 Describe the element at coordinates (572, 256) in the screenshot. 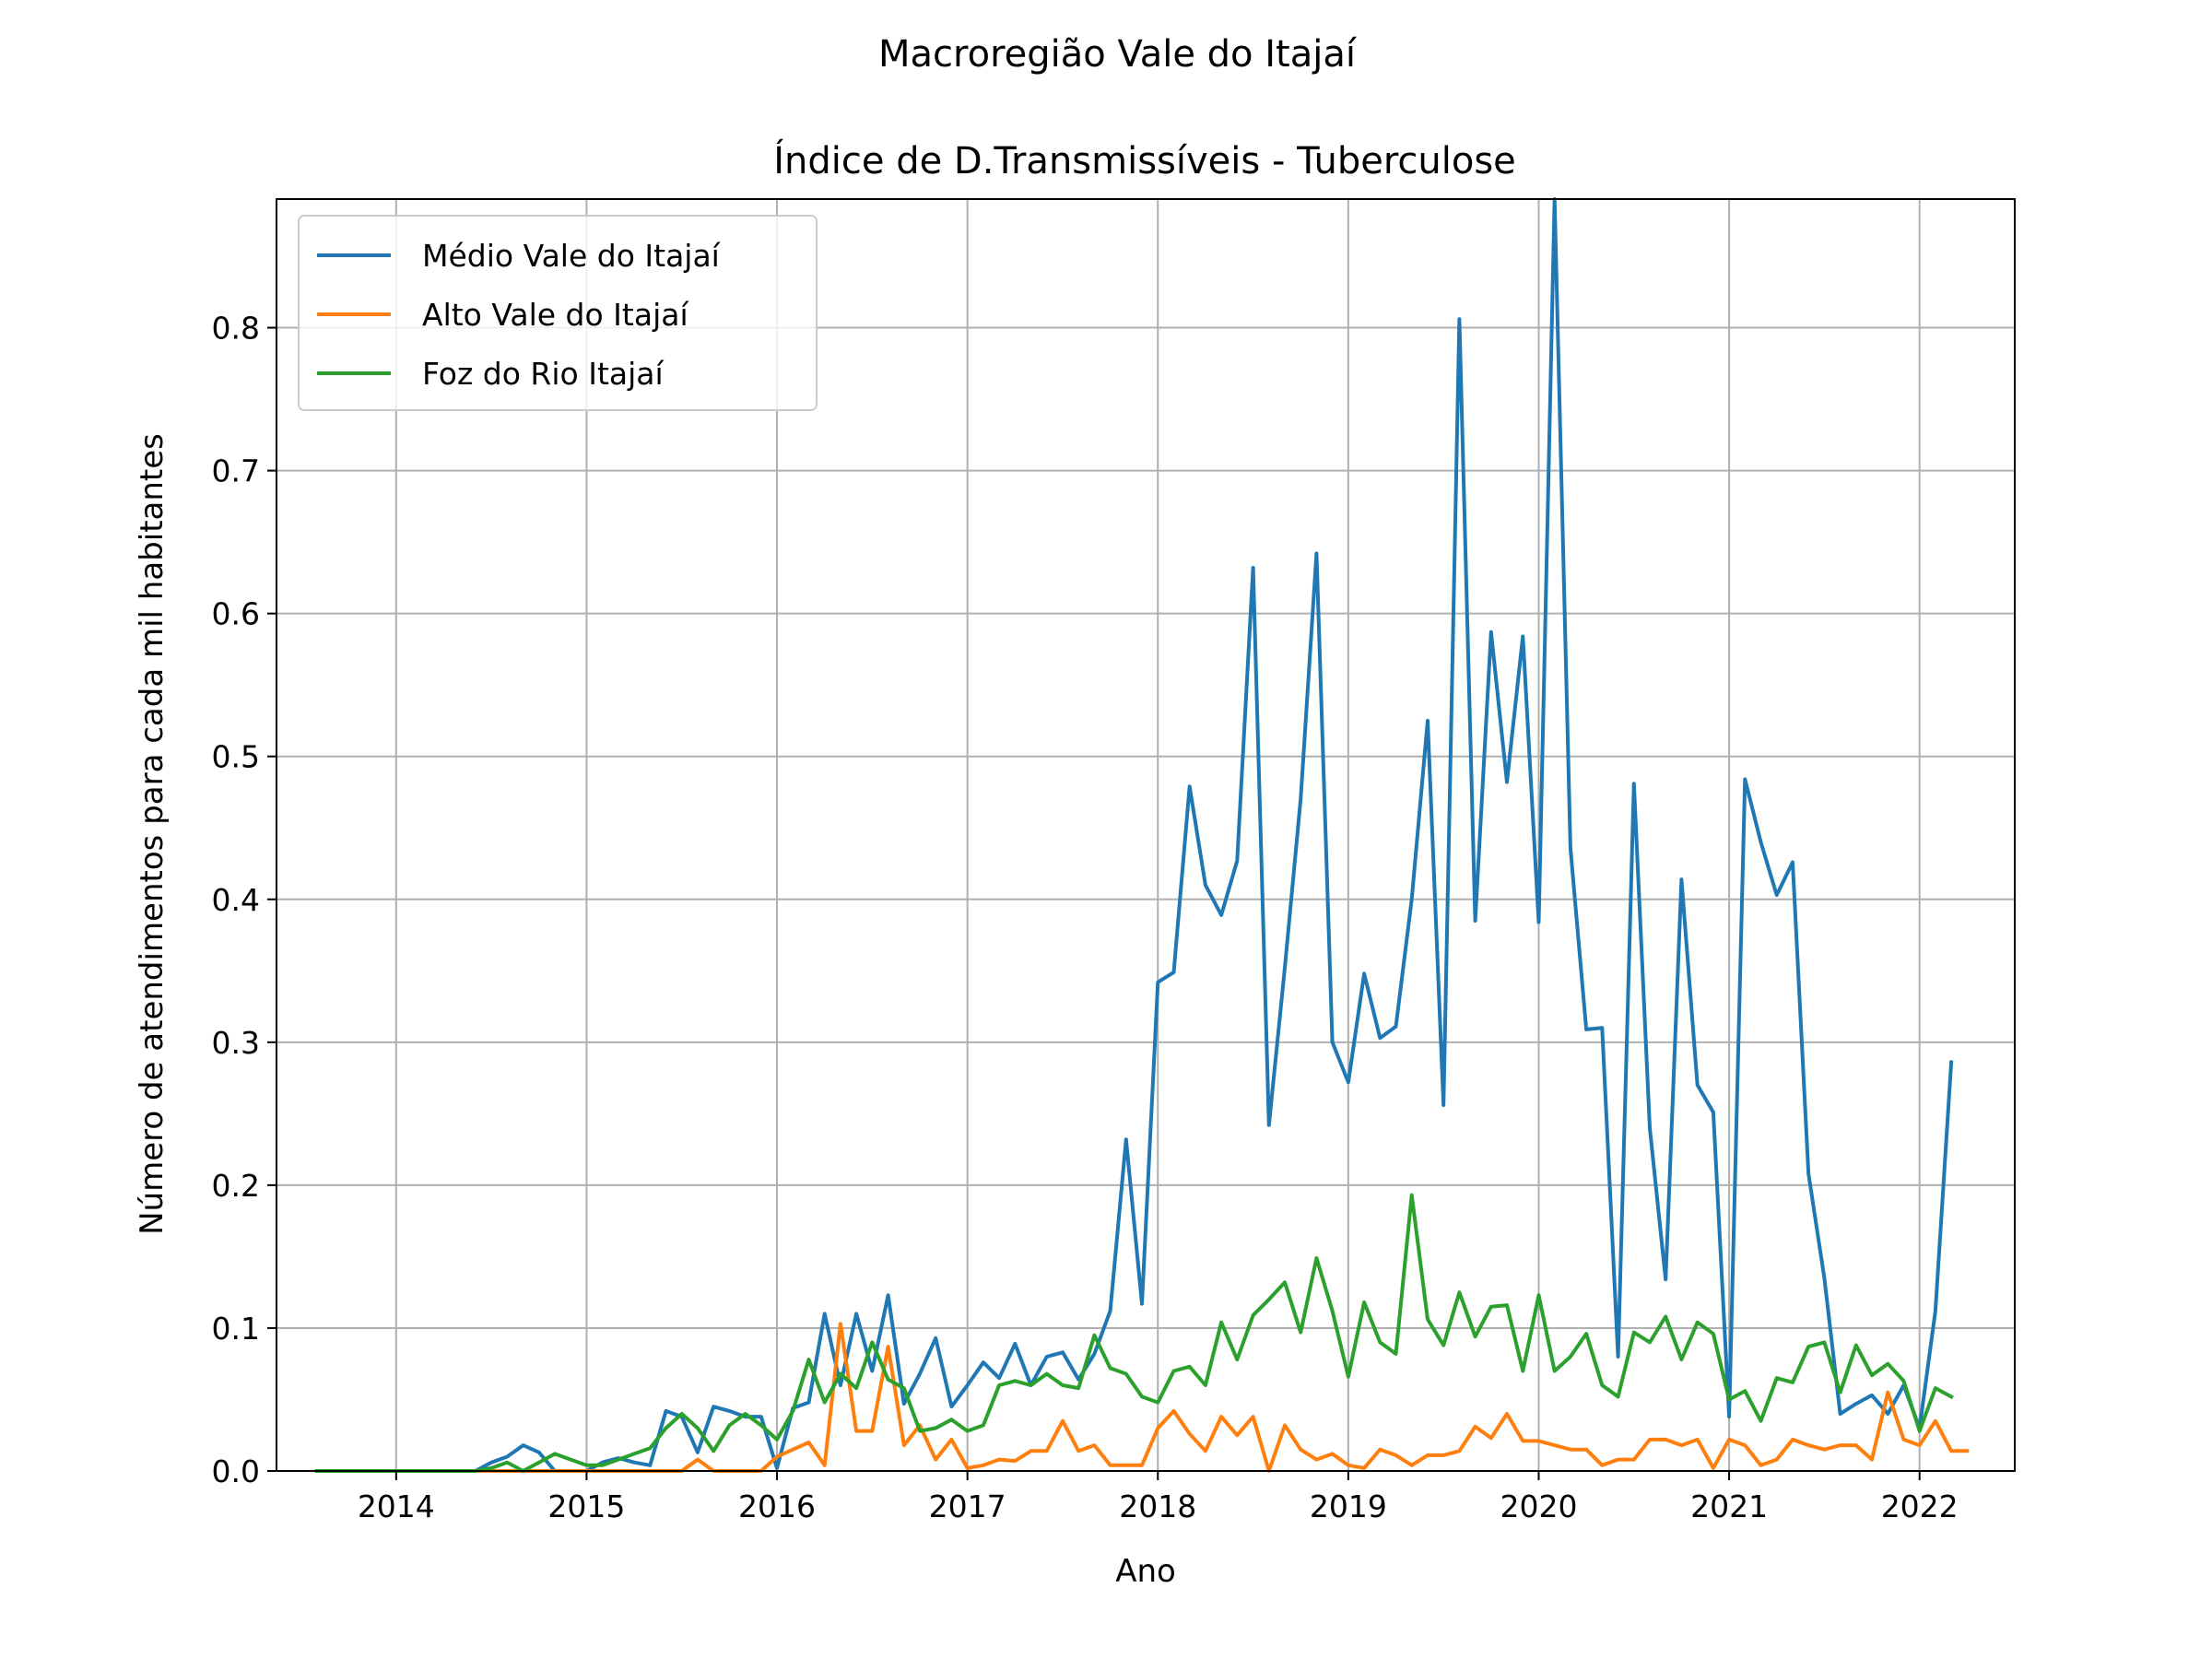

I see `legend-label: Médio Vale do Itajaí` at that location.